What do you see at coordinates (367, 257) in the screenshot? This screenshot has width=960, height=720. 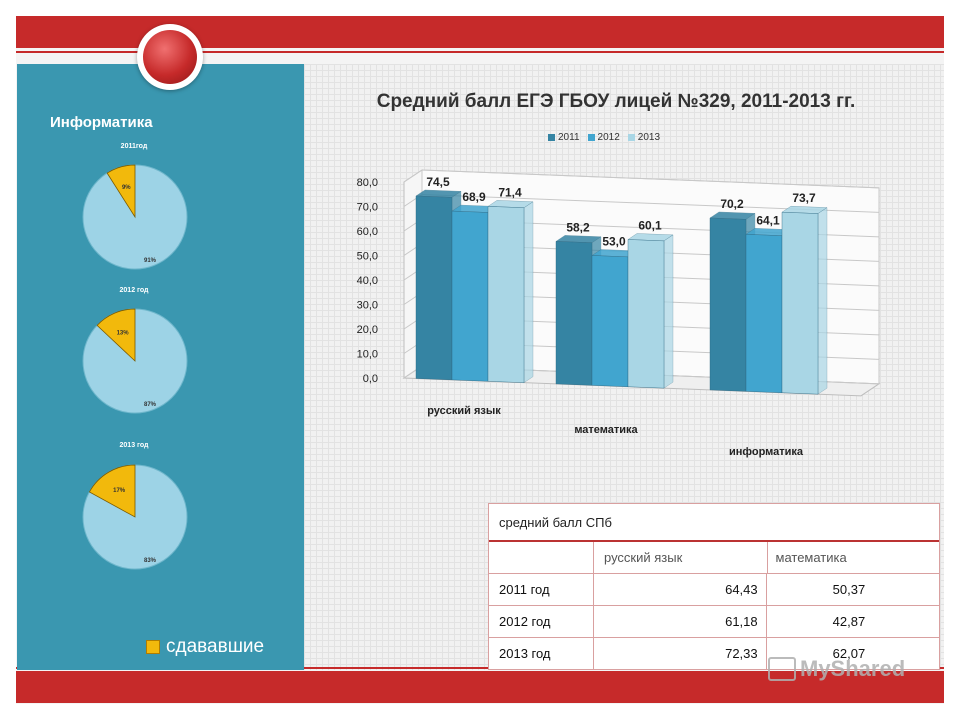 I see `y-tick-label: 50,0` at bounding box center [367, 257].